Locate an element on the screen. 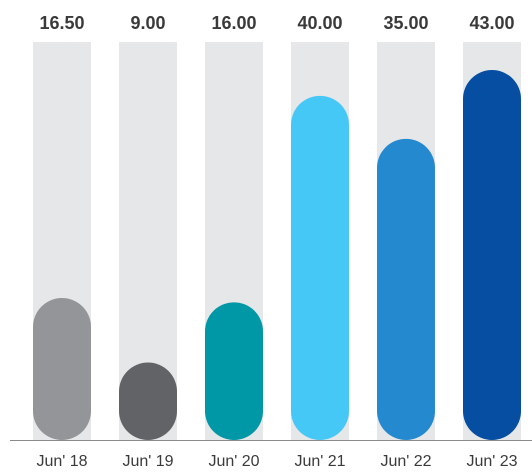  data-label: 43.00 is located at coordinates (491, 23).